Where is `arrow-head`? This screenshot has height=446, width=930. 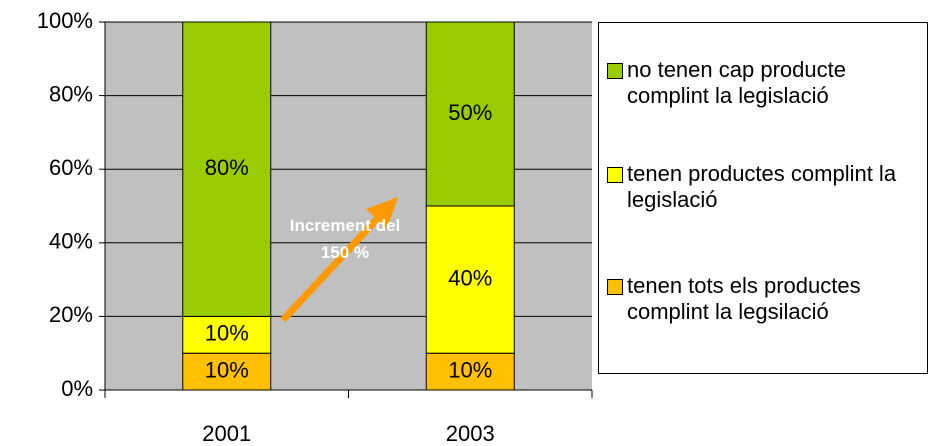 arrow-head is located at coordinates (382, 213).